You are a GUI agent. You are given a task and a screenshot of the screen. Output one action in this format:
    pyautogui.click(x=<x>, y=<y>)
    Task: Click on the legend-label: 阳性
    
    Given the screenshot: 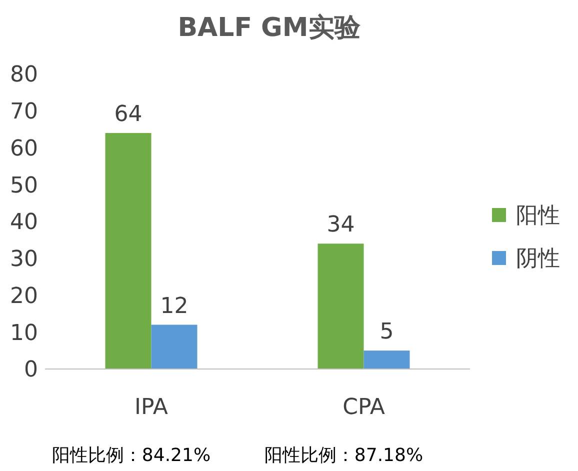 What is the action you would take?
    pyautogui.click(x=538, y=216)
    